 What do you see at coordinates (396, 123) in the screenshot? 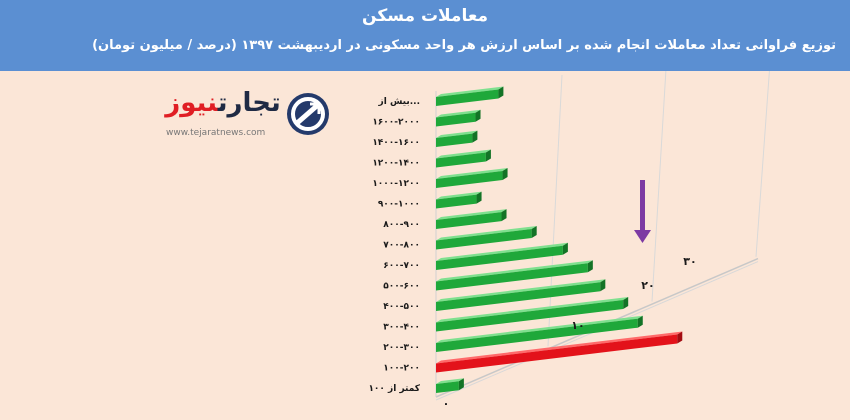
I see `category-label: ۱۶۰۰-۲۰۰۰` at bounding box center [396, 123].